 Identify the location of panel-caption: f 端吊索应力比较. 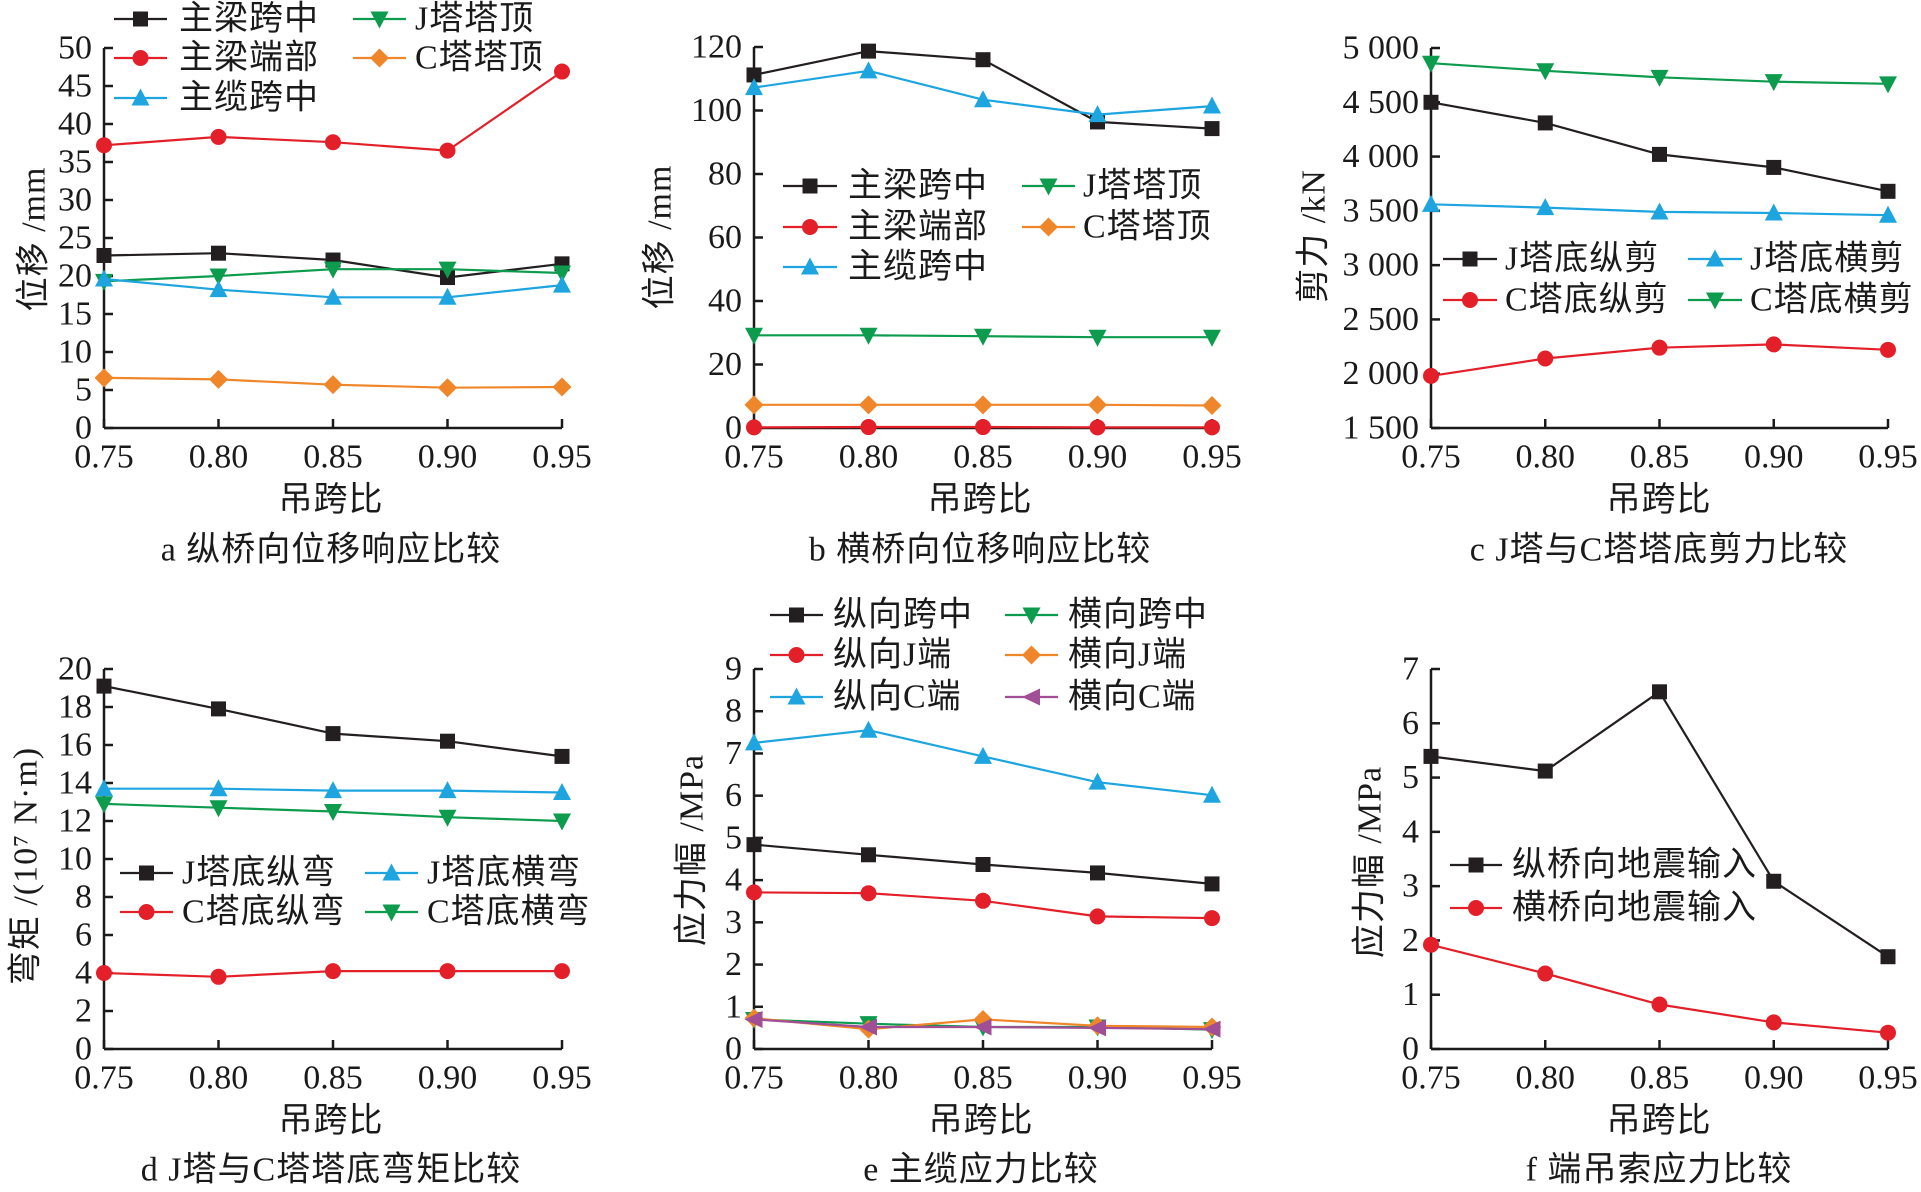
(1659, 1170).